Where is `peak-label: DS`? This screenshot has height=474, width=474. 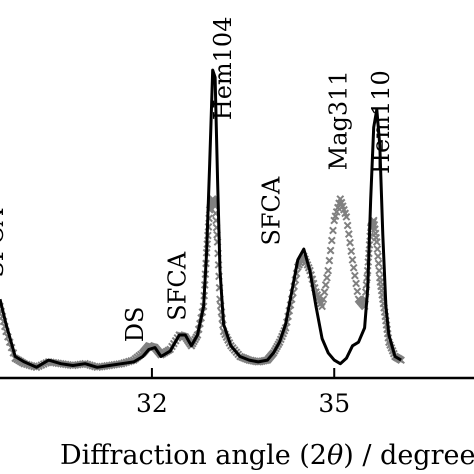
peak-label: DS is located at coordinates (135, 325).